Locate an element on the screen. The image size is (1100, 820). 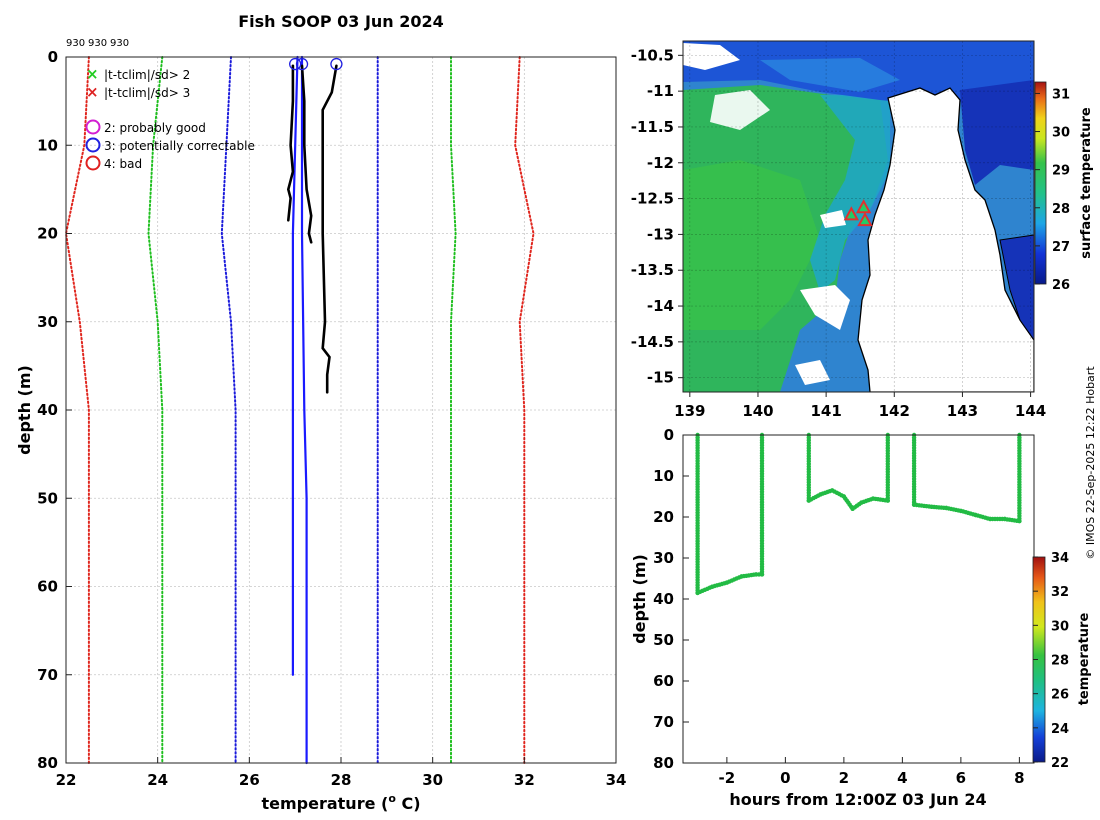
y-tick-label: 30 is located at coordinates (47, 322).